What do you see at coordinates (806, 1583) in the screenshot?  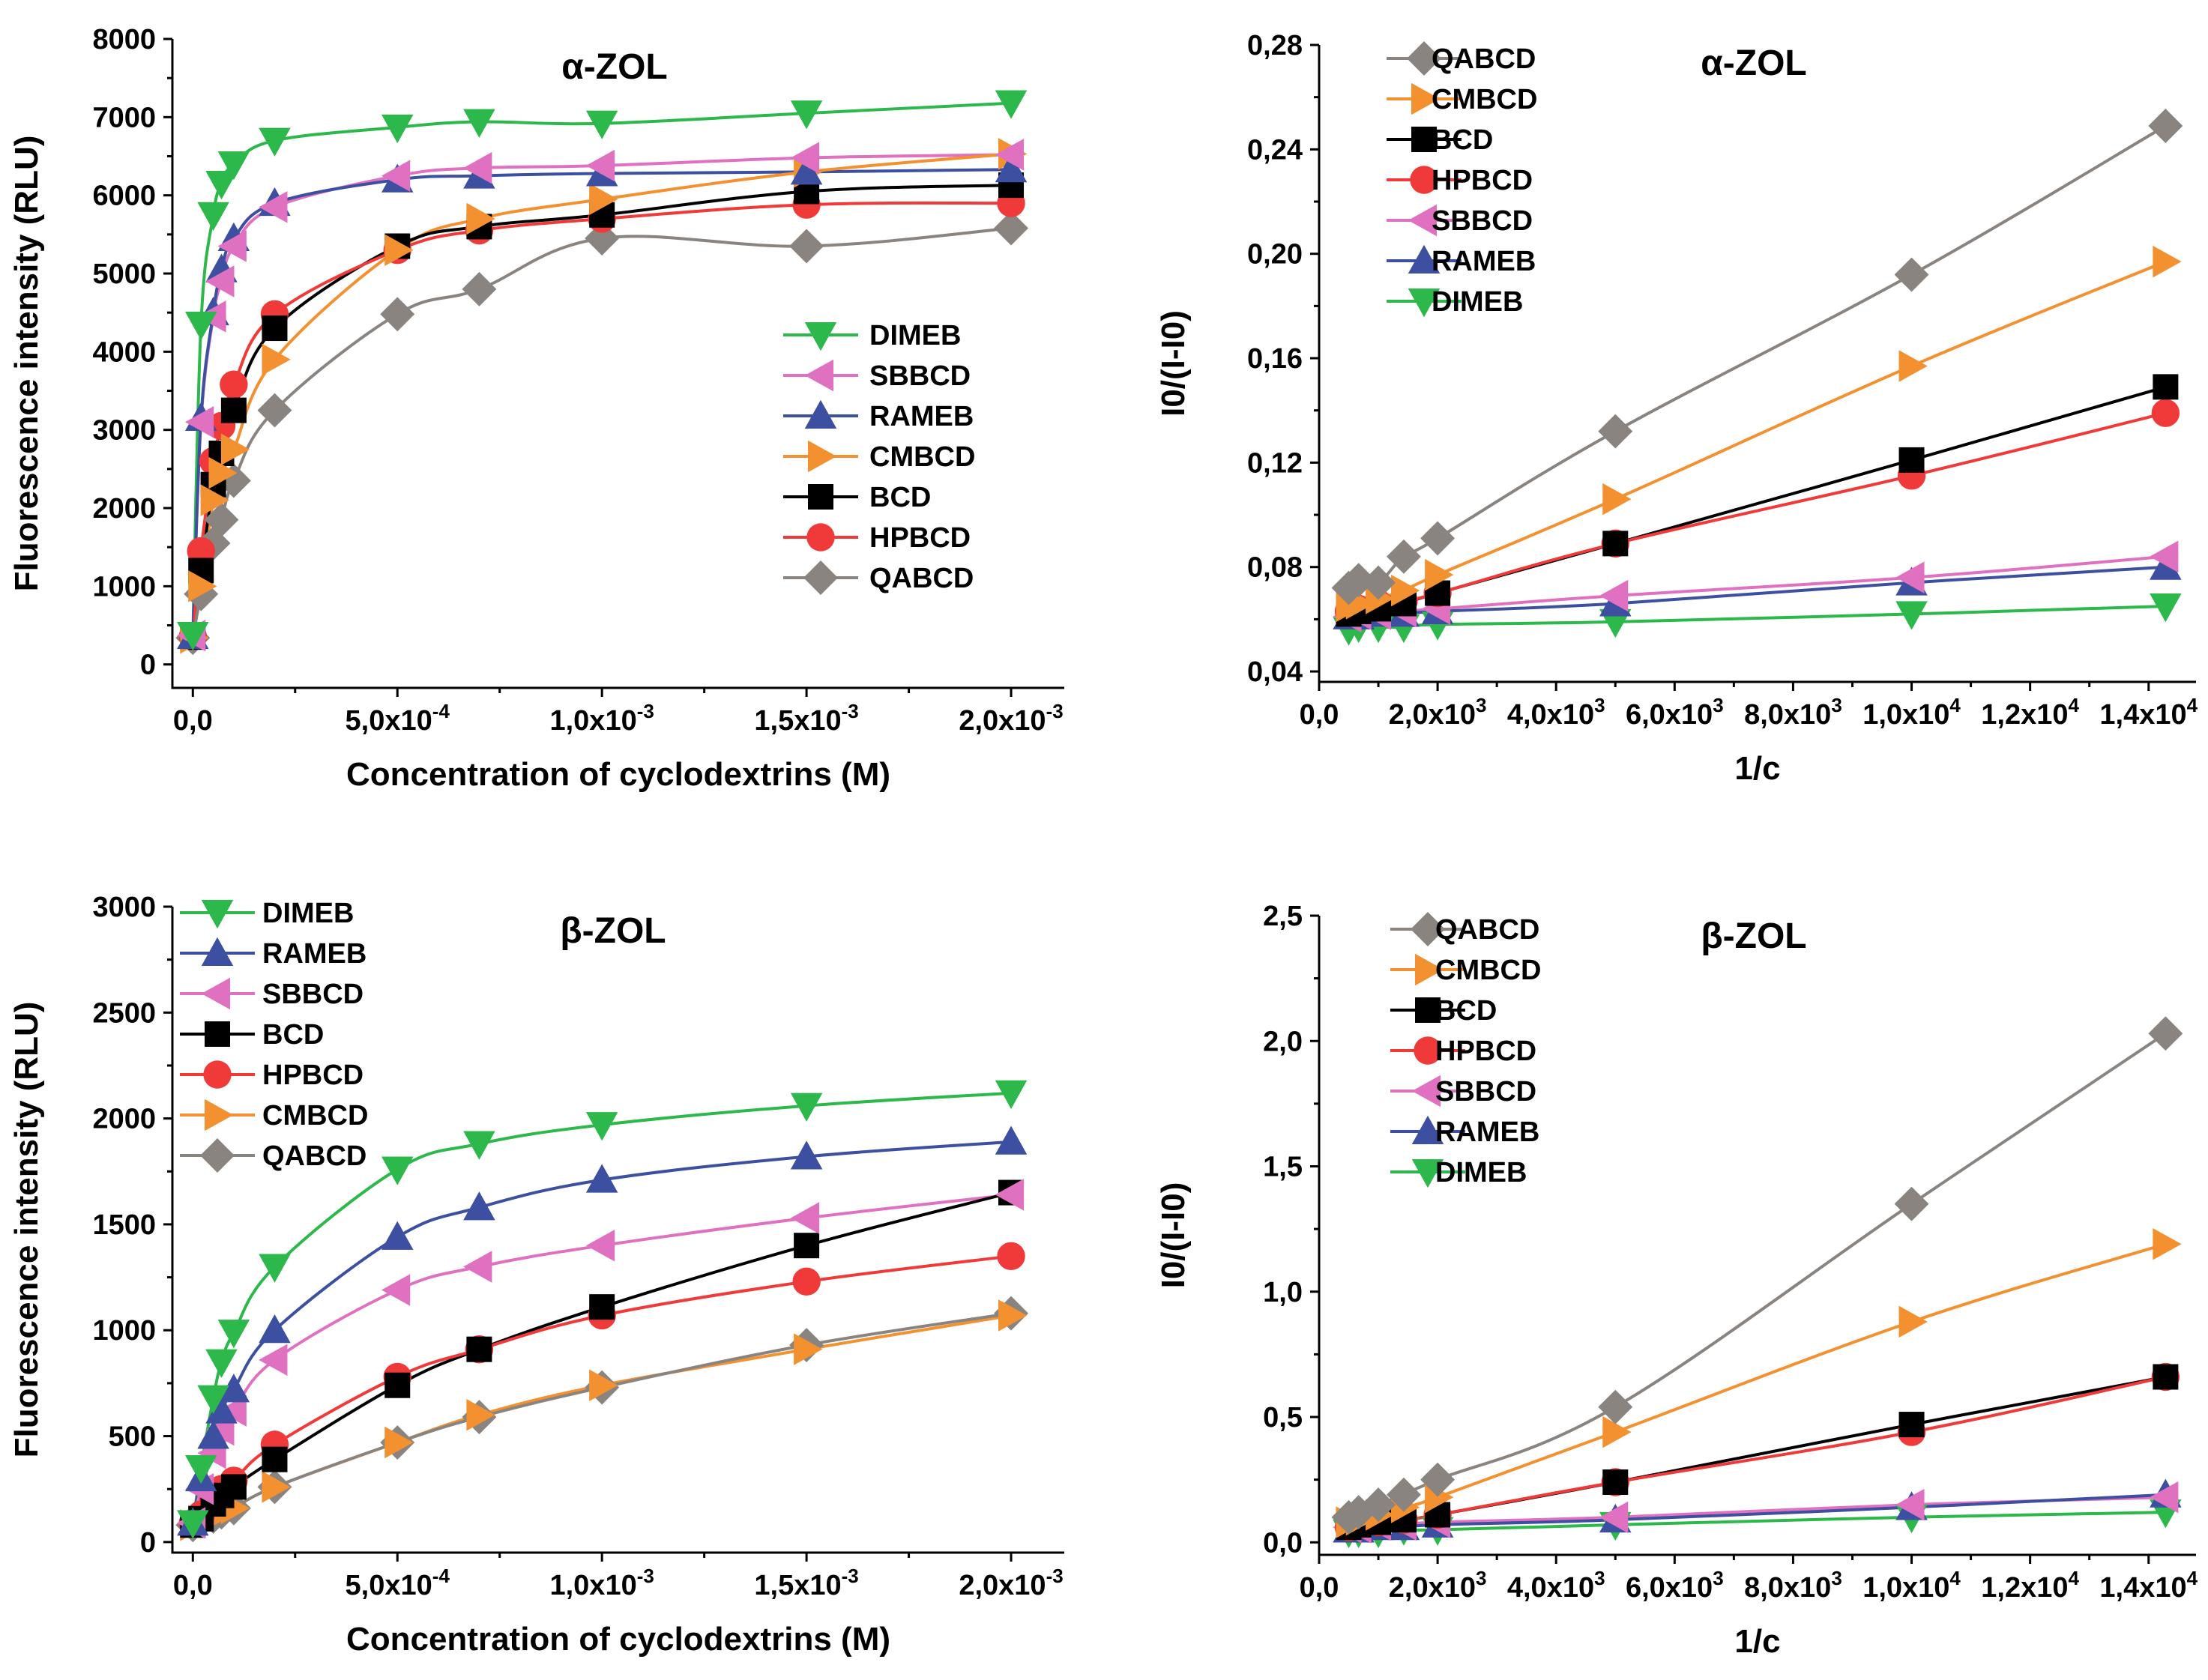 I see `x-tick-label: 1,5x10⁻³` at bounding box center [806, 1583].